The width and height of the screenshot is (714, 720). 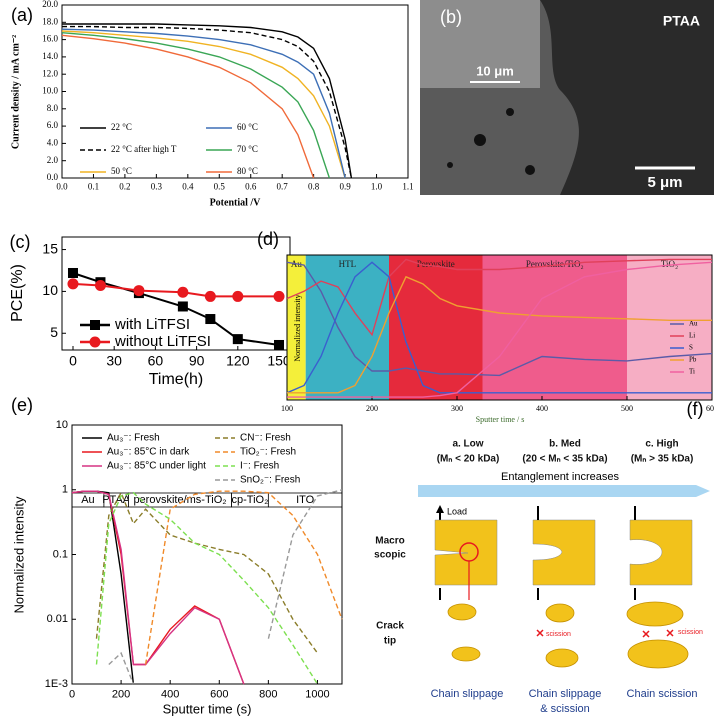 I want to click on legend-marker, so click(x=95, y=325).